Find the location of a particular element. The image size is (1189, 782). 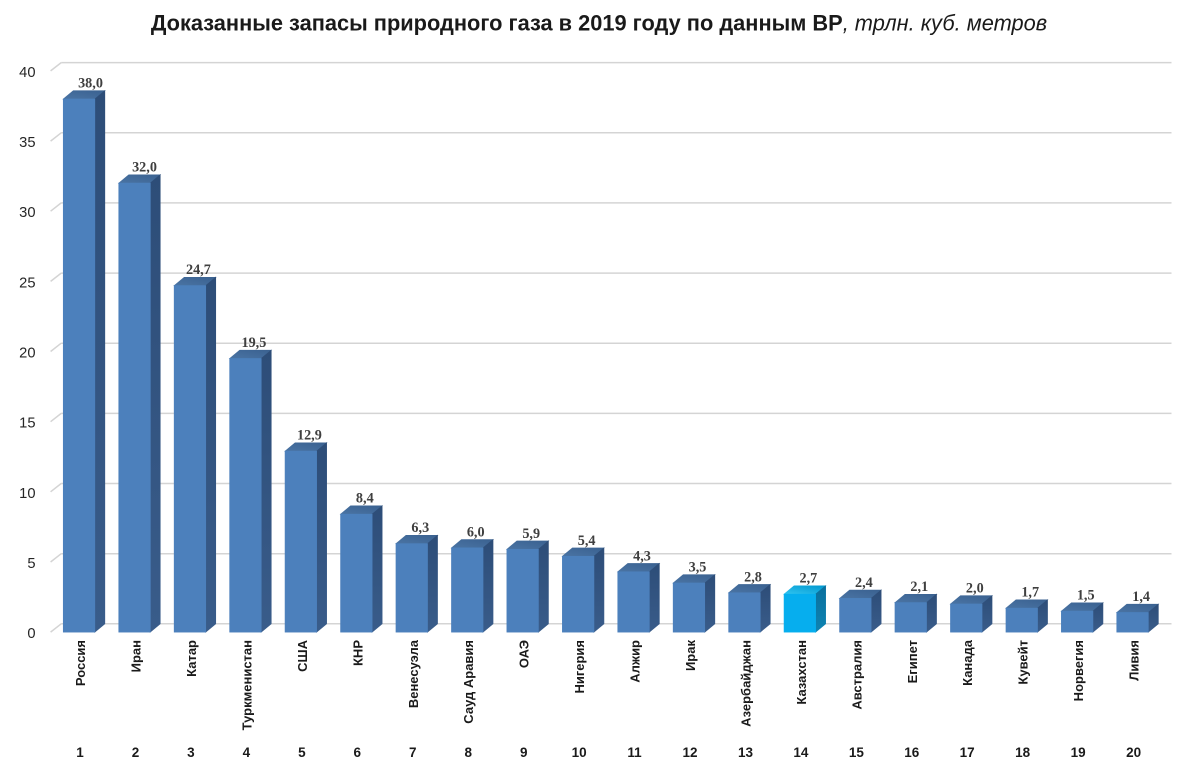

svg-text: 2,4 is located at coordinates (864, 583).